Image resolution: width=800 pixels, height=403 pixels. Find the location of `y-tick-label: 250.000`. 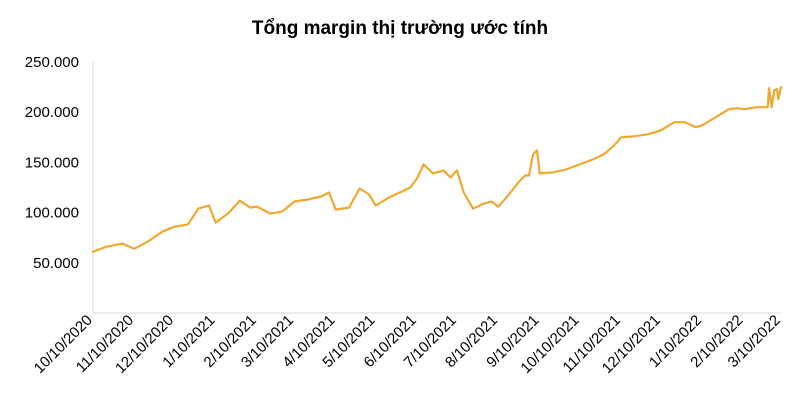

y-tick-label: 250.000 is located at coordinates (52, 62).